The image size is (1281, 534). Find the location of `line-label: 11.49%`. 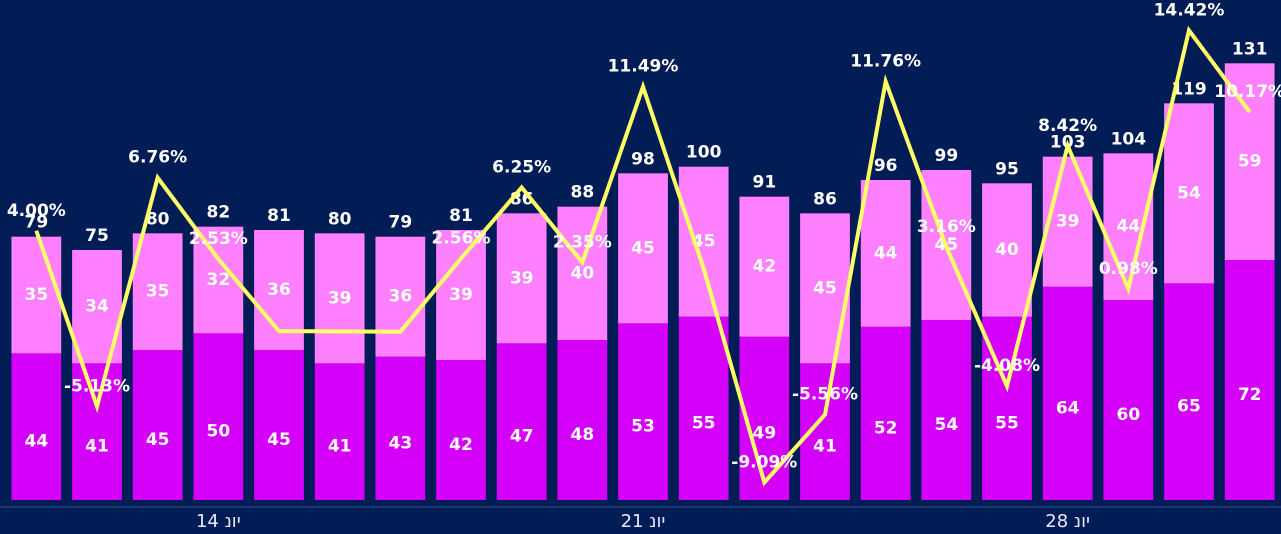

line-label: 11.49% is located at coordinates (643, 67).